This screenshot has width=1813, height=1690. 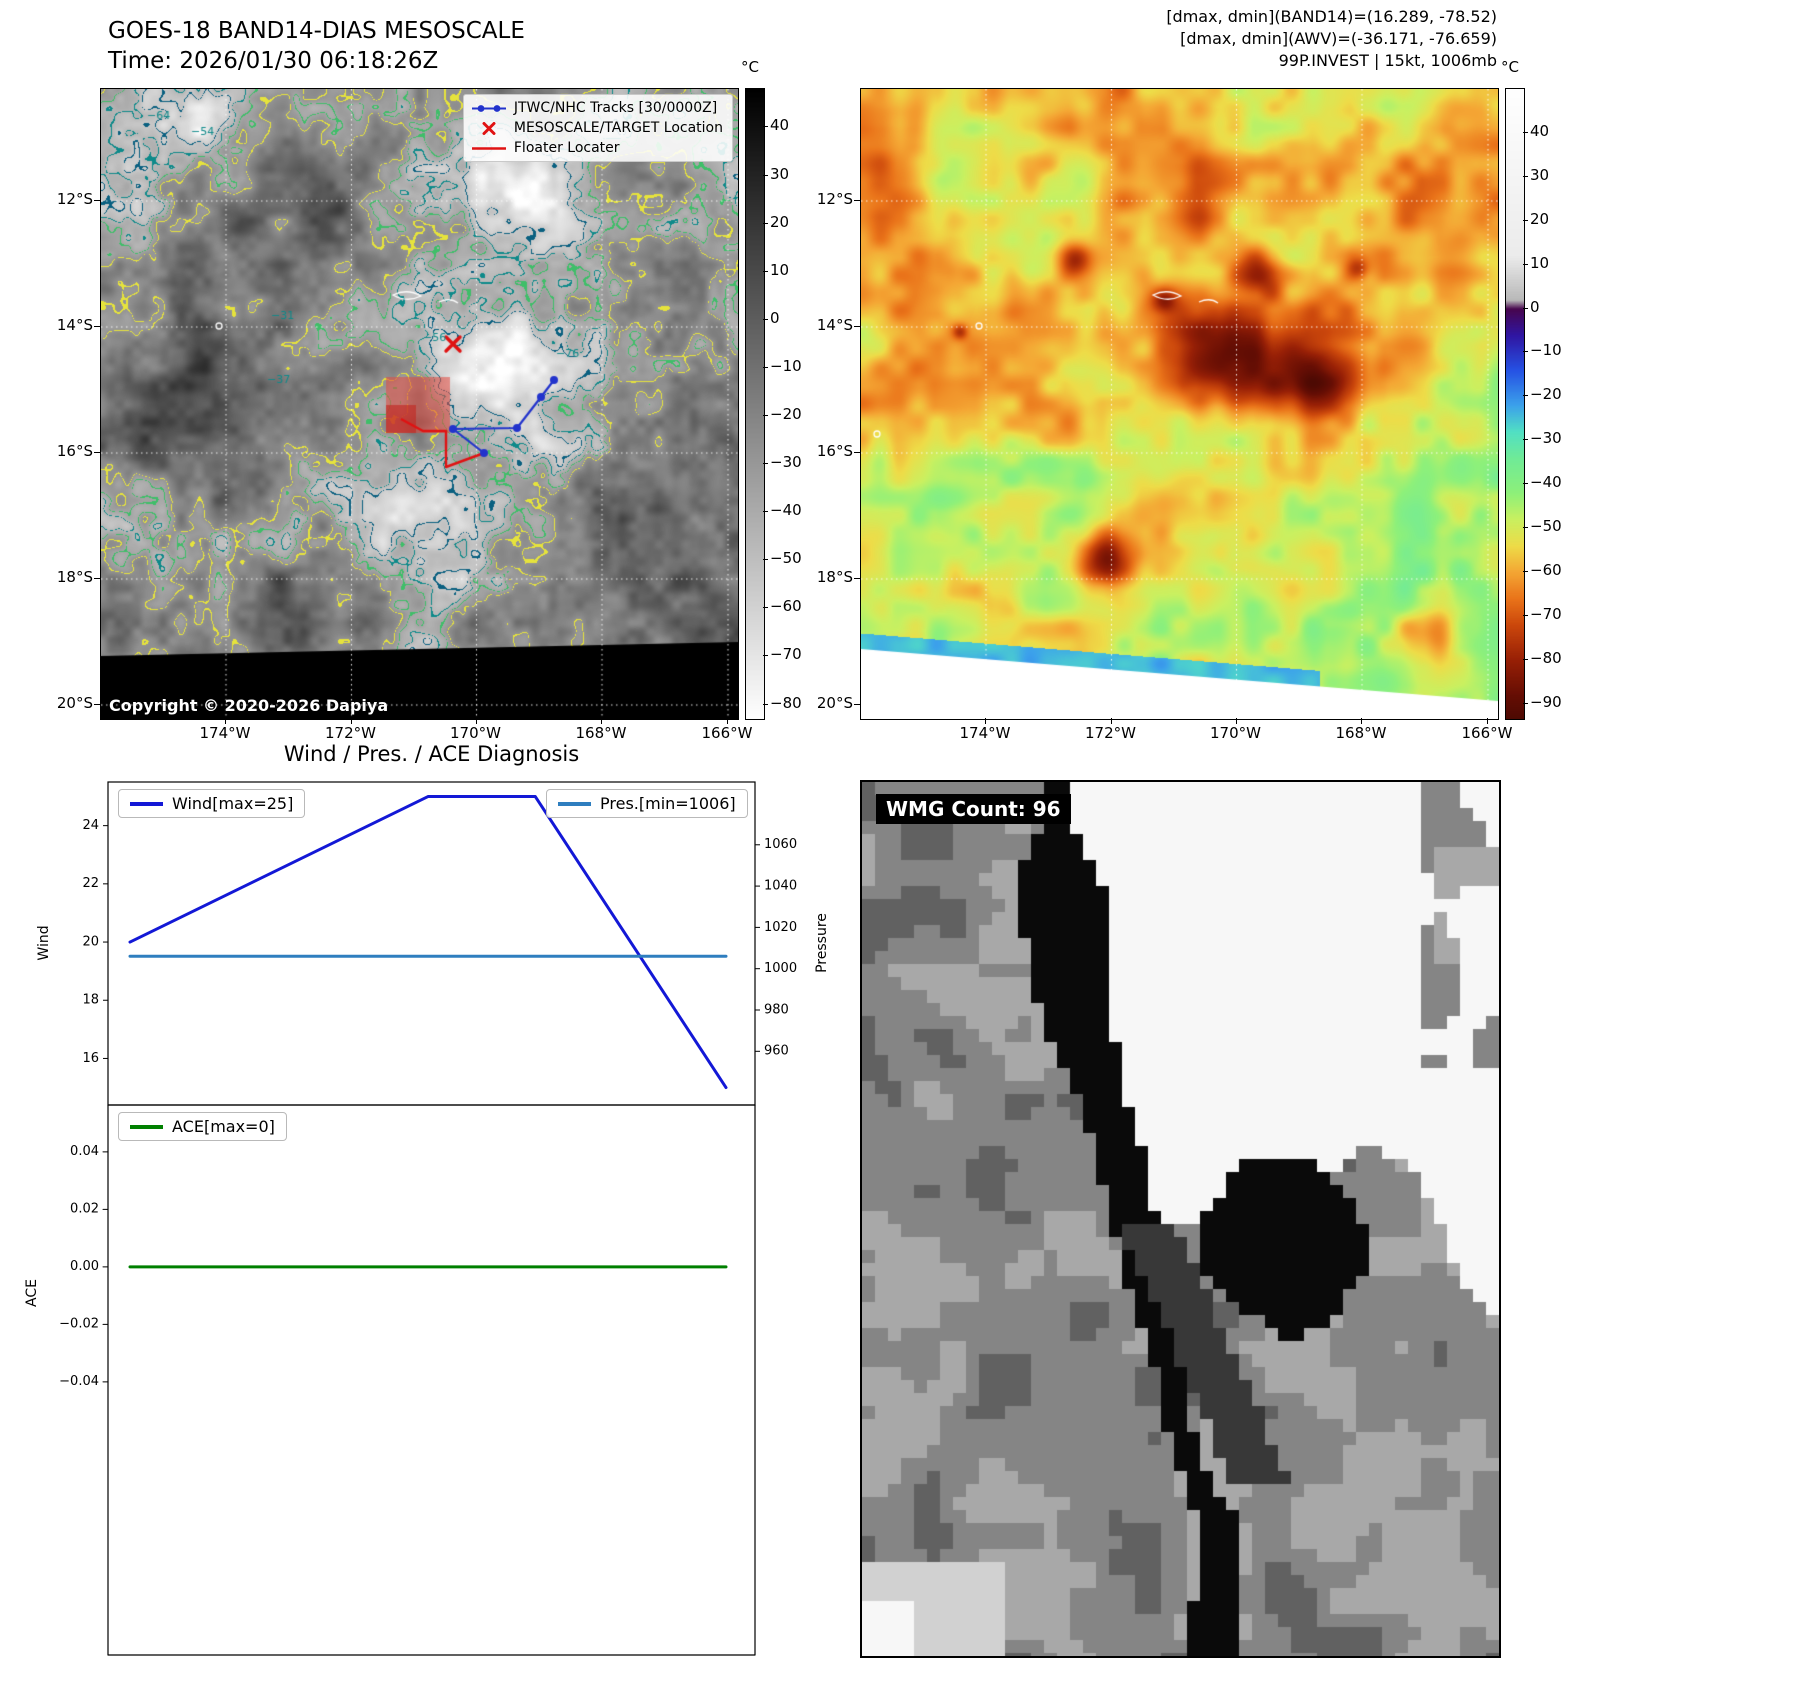 What do you see at coordinates (1510, 67) in the screenshot?
I see `awv-colorbar-unit: °C` at bounding box center [1510, 67].